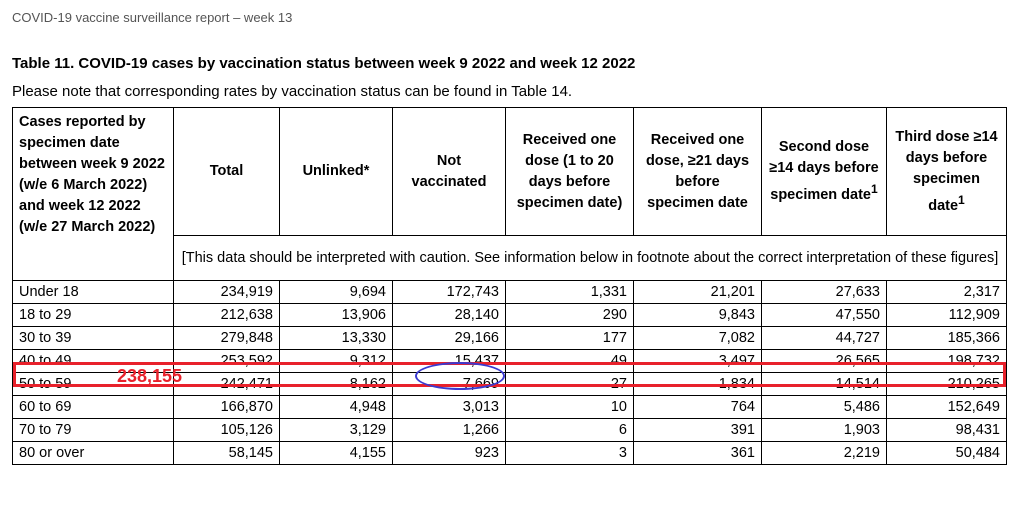  I want to click on not-vaccinated-cell: 1,266, so click(449, 430).